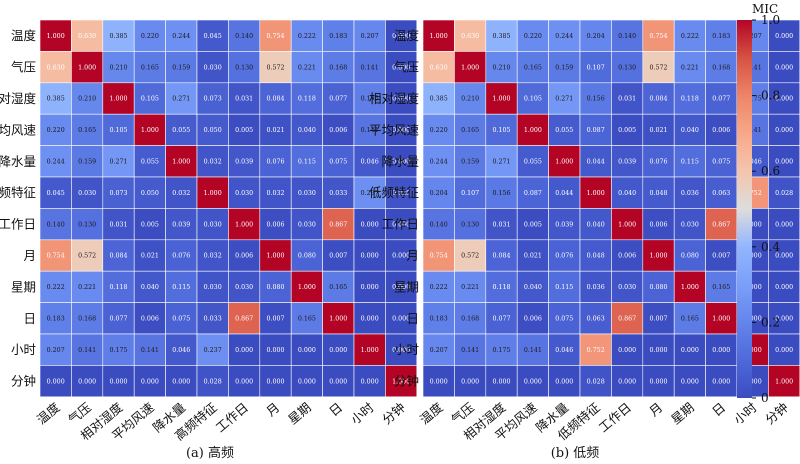 The width and height of the screenshot is (800, 464). Describe the element at coordinates (338, 287) in the screenshot. I see `heatmap-cell-value: 0.165` at that location.